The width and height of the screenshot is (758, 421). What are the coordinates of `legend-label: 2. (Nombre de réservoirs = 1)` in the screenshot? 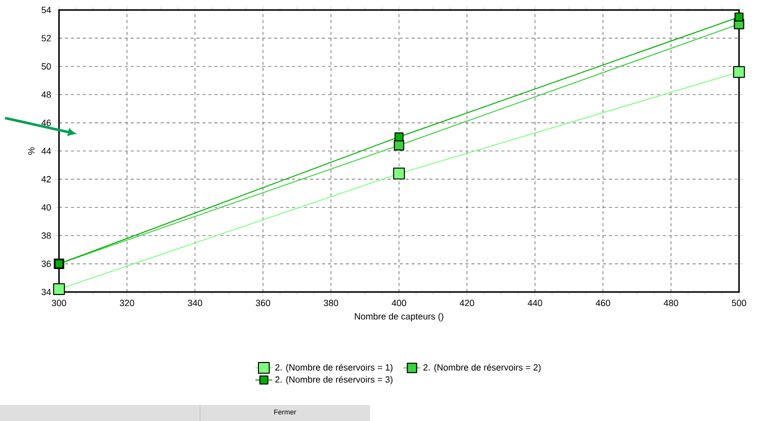 It's located at (333, 368).